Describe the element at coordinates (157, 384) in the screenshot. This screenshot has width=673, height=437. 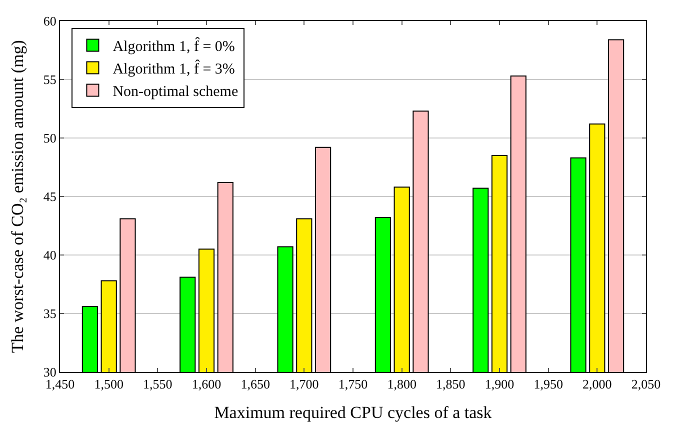
I see `x-tick-label: 1,550` at that location.